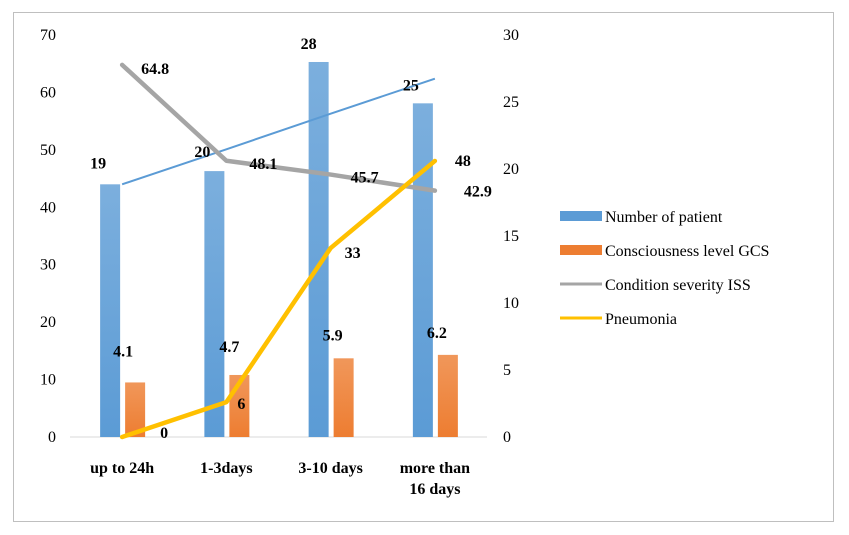  Describe the element at coordinates (241, 404) in the screenshot. I see `pneumonia-data-label: 6` at that location.